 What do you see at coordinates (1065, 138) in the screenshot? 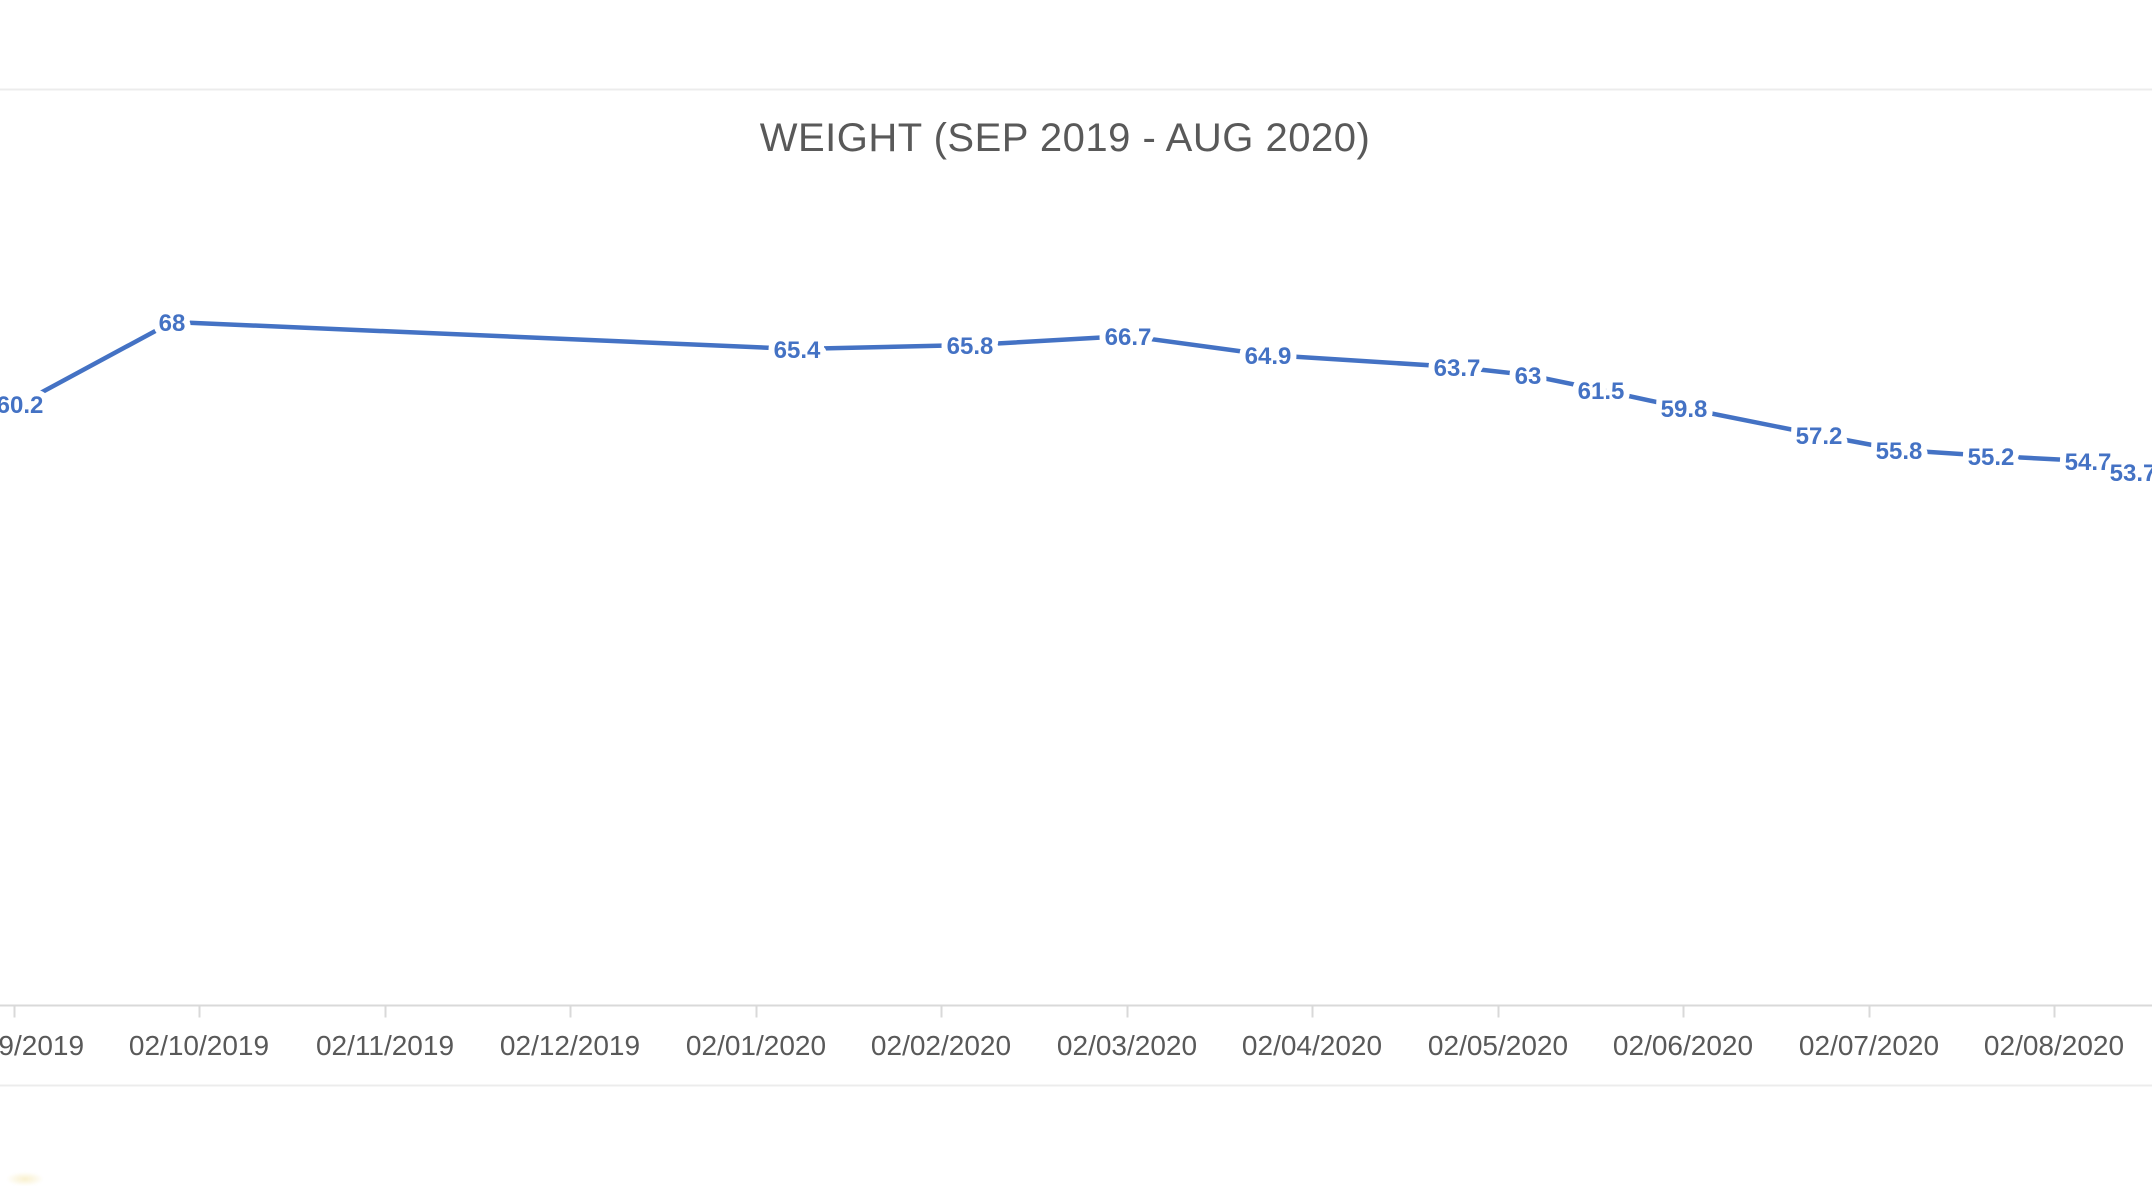
I see `chart-title: WEIGHT (SEP 2019 - AUG 2020)` at bounding box center [1065, 138].